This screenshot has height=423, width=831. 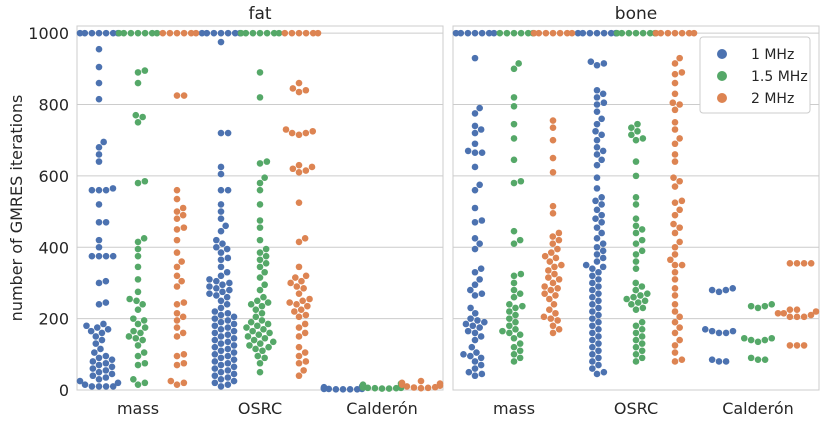 What do you see at coordinates (260, 408) in the screenshot?
I see `x-tick-osrc: OSRC` at bounding box center [260, 408].